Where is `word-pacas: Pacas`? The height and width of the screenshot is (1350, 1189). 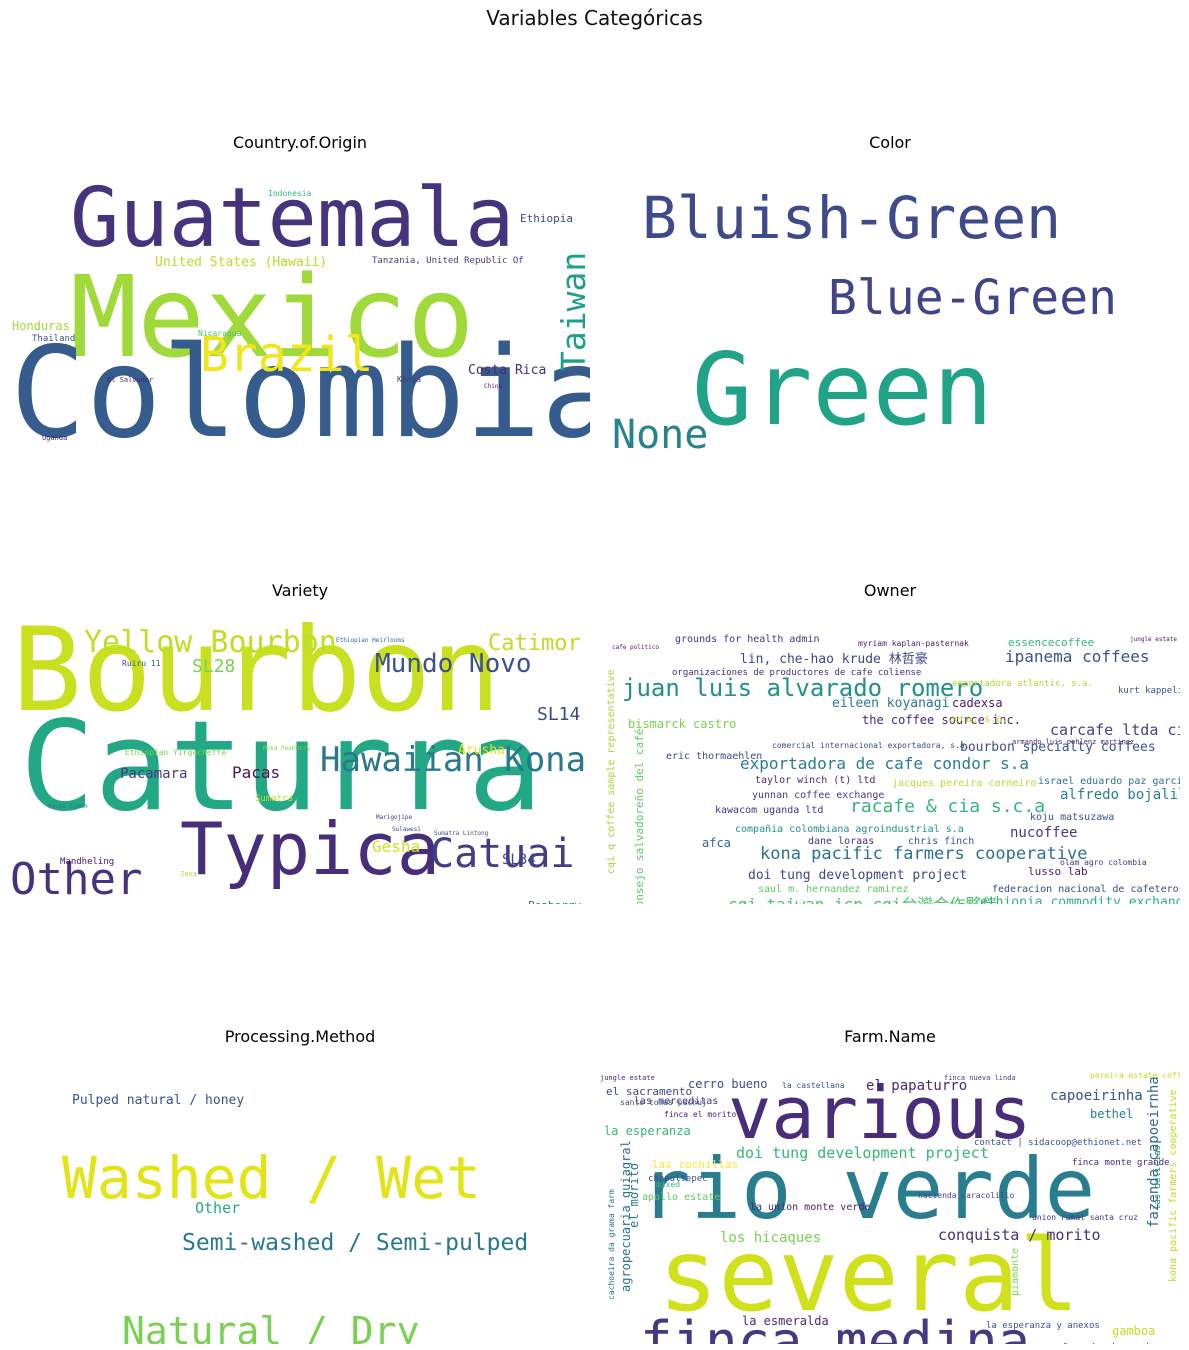
word-pacas: Pacas is located at coordinates (256, 772).